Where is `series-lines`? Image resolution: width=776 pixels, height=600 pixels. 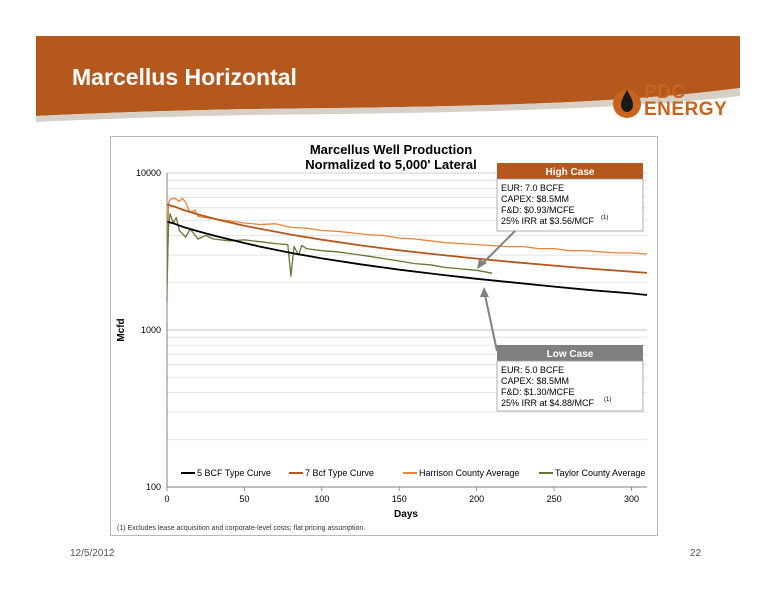 series-lines is located at coordinates (407, 250).